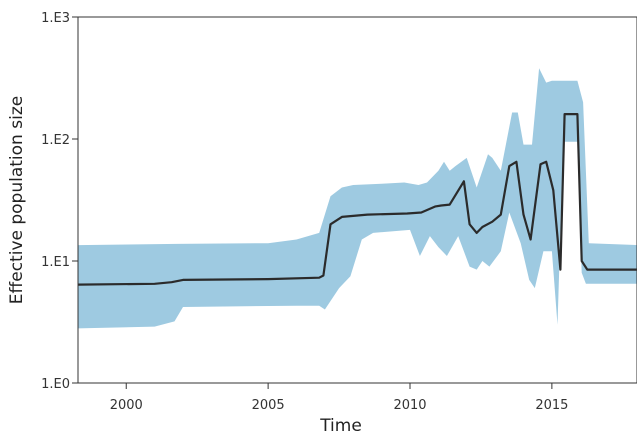  Describe the element at coordinates (340, 426) in the screenshot. I see `x-axis-title: Time` at that location.